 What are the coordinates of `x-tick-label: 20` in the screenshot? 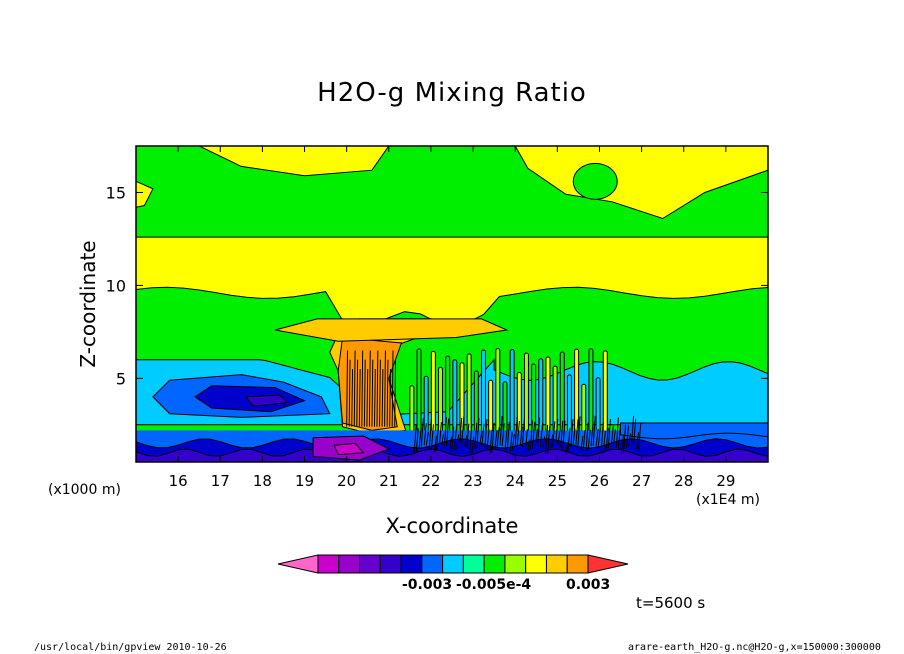 It's located at (346, 481).